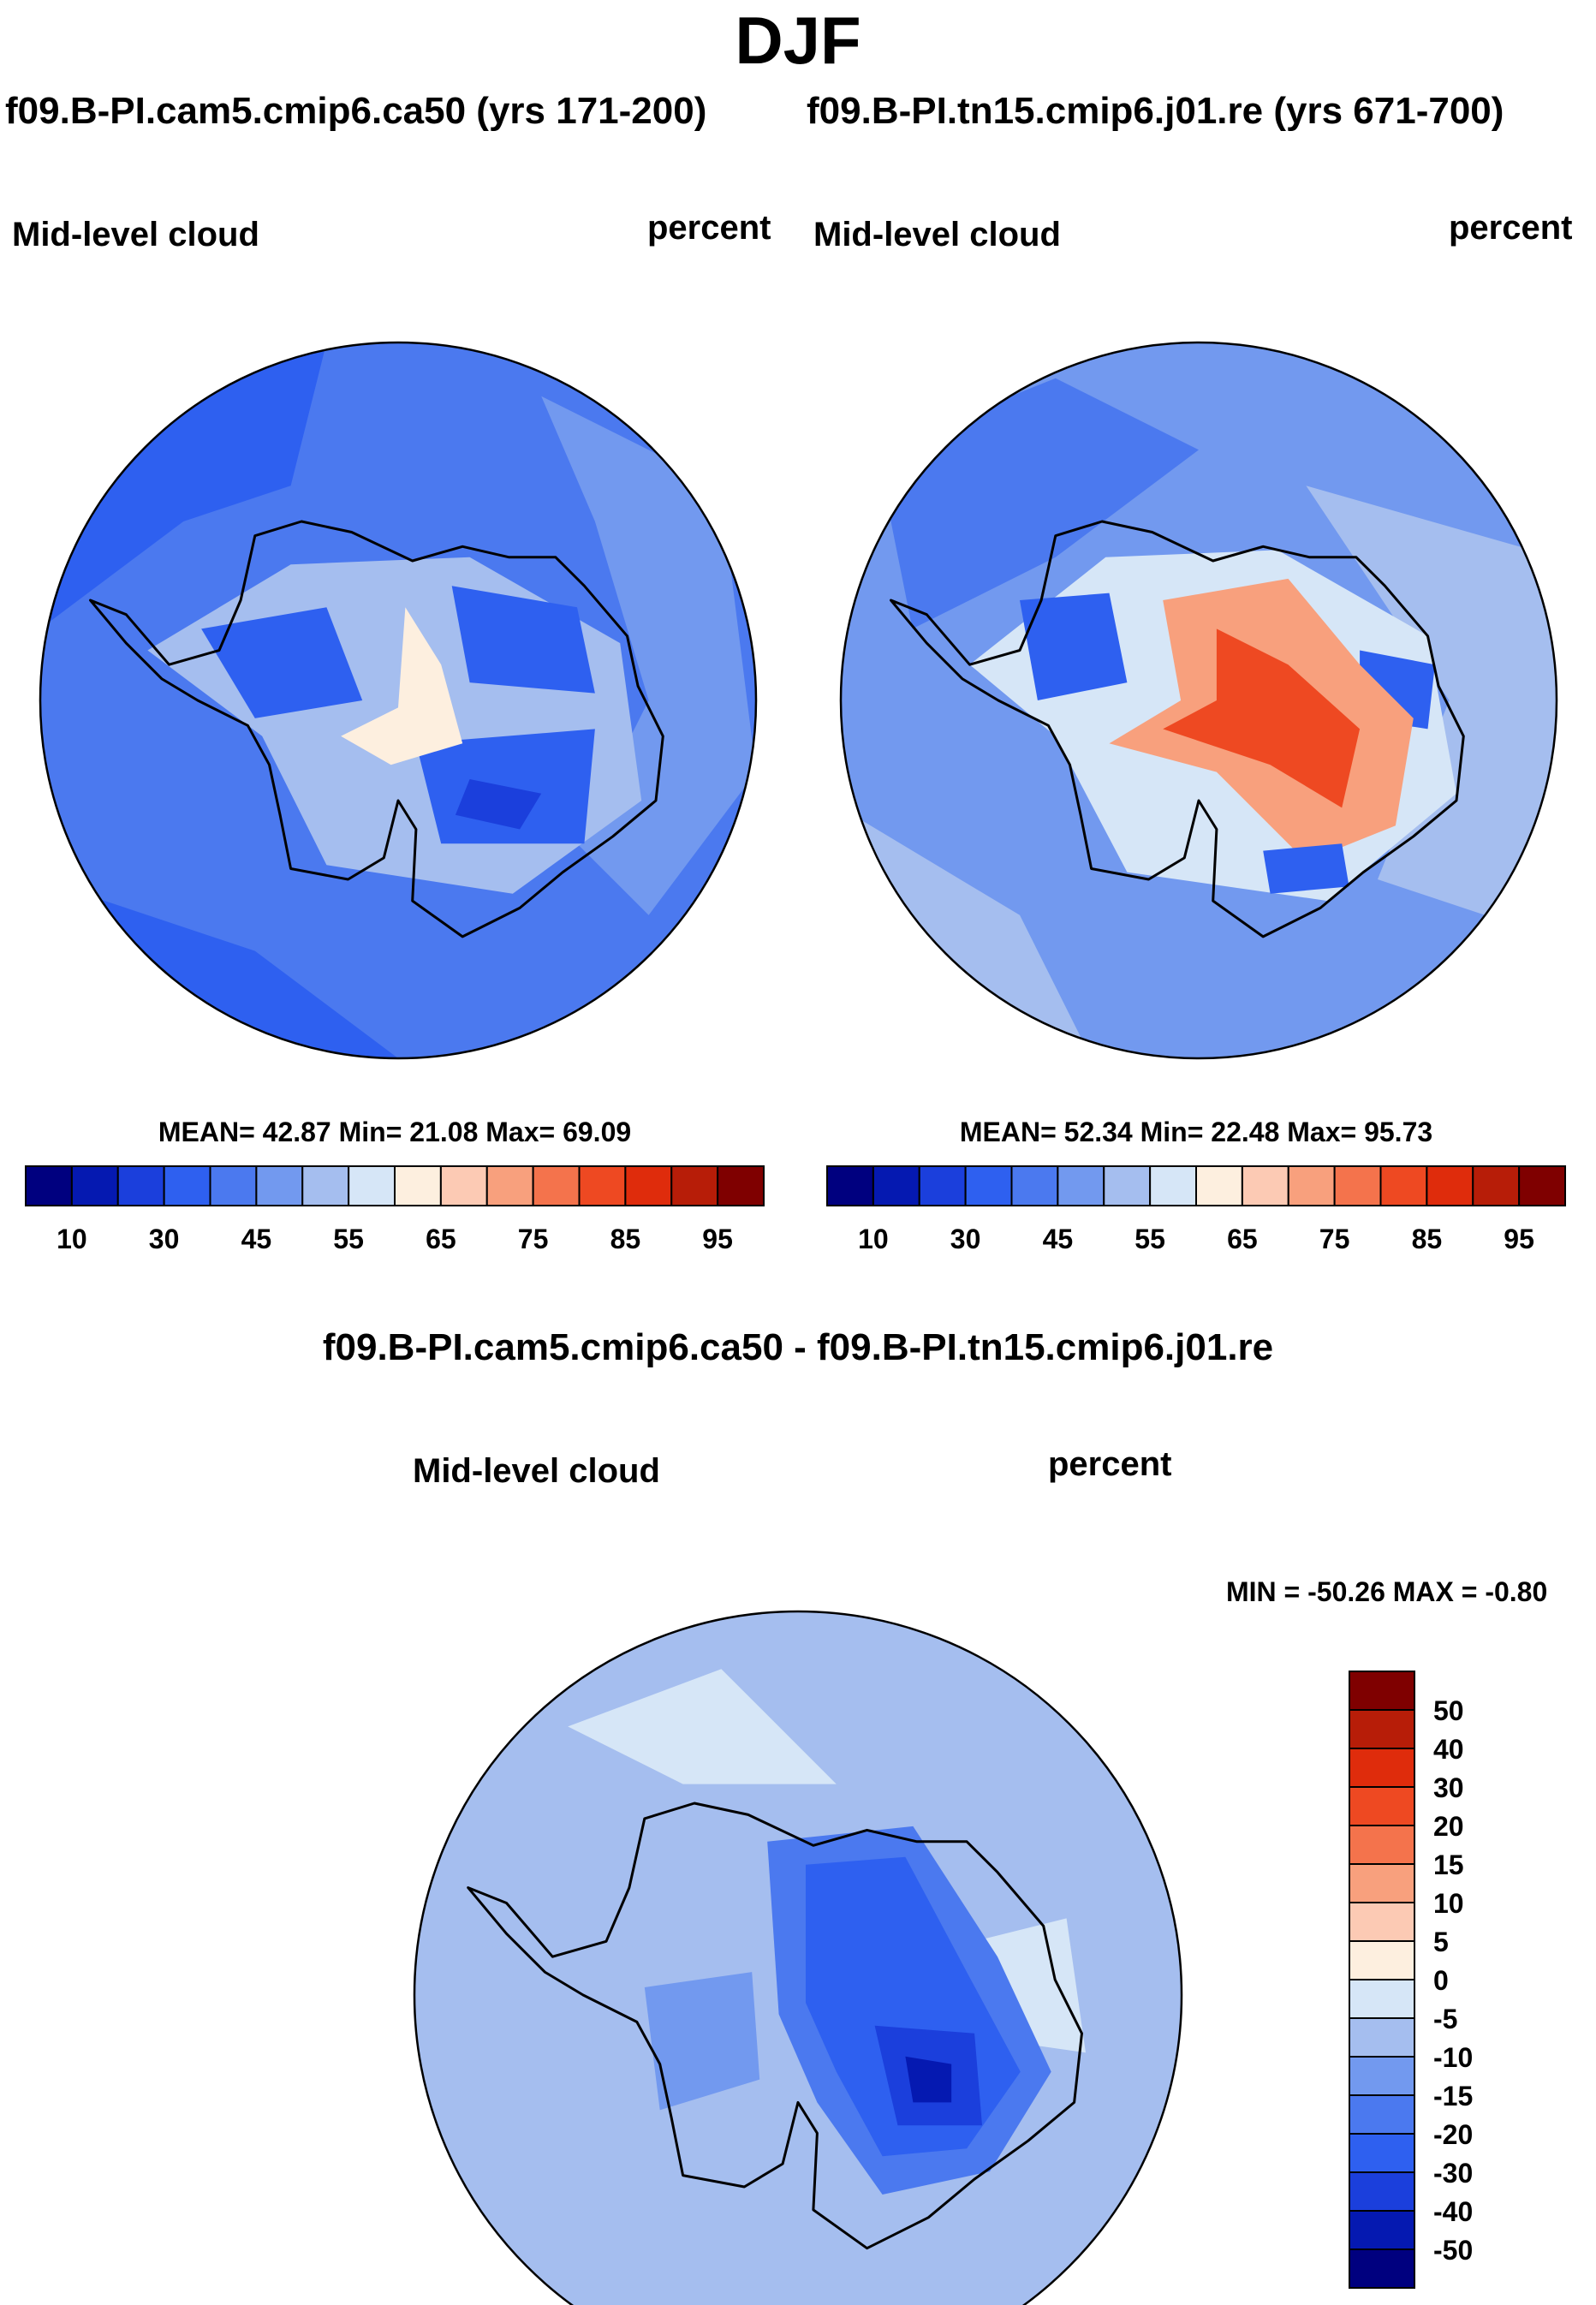 The width and height of the screenshot is (1596, 2305). I want to click on colorbar-3-tick-label: 5, so click(1441, 1942).